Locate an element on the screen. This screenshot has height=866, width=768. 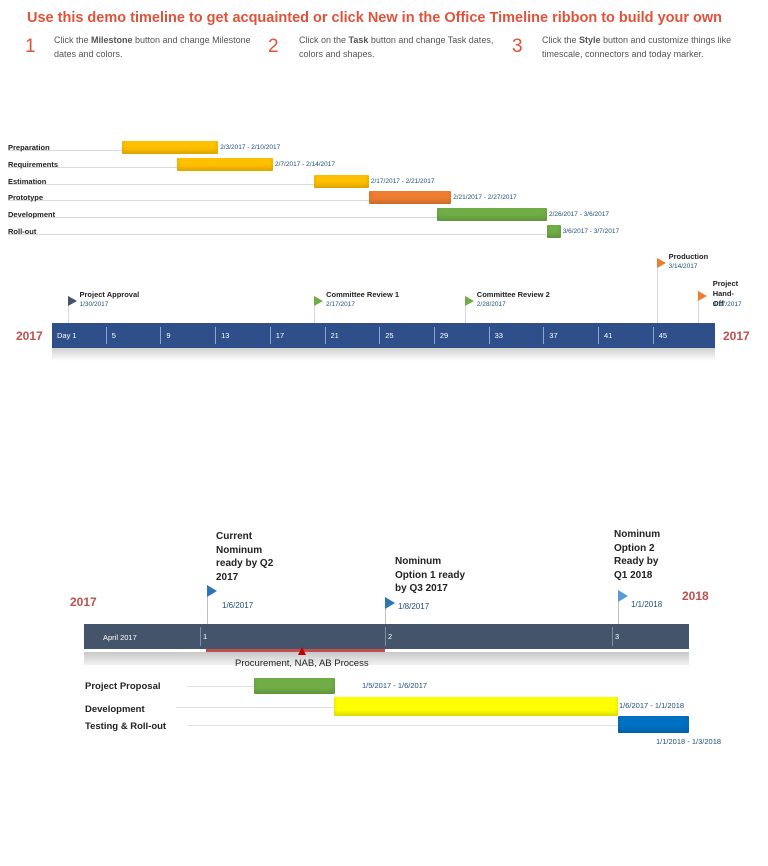
axis-tick-label: 37 is located at coordinates (553, 335).